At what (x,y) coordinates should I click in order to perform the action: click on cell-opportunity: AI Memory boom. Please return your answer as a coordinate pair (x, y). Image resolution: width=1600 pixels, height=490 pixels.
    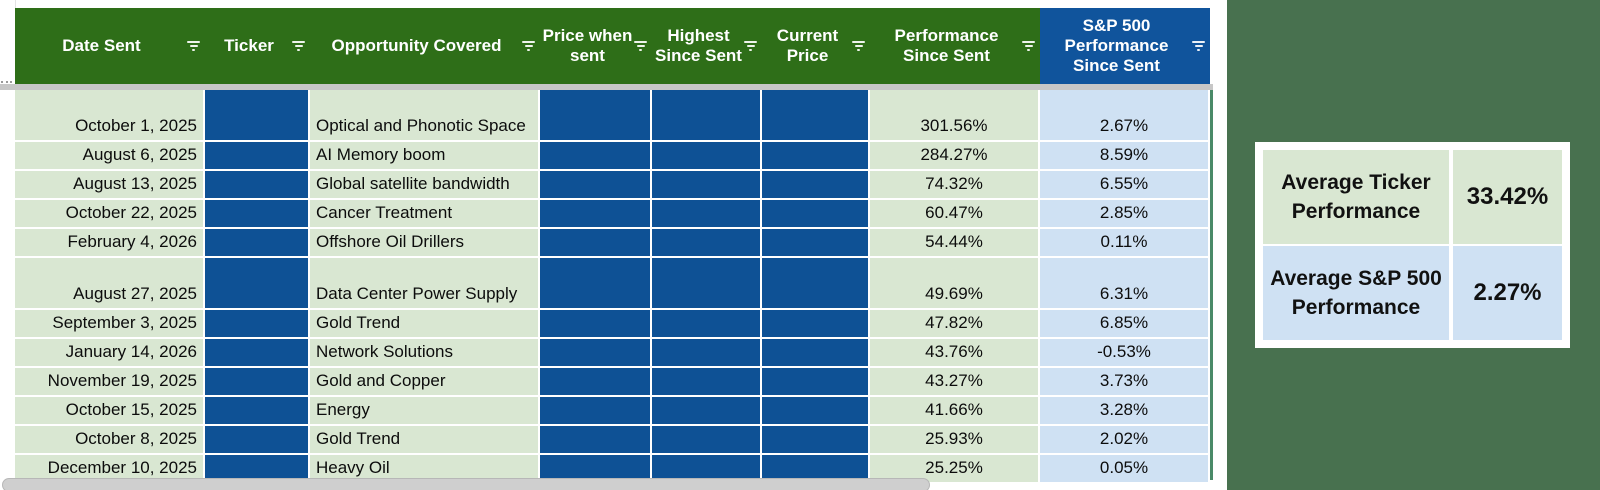
    Looking at the image, I should click on (425, 156).